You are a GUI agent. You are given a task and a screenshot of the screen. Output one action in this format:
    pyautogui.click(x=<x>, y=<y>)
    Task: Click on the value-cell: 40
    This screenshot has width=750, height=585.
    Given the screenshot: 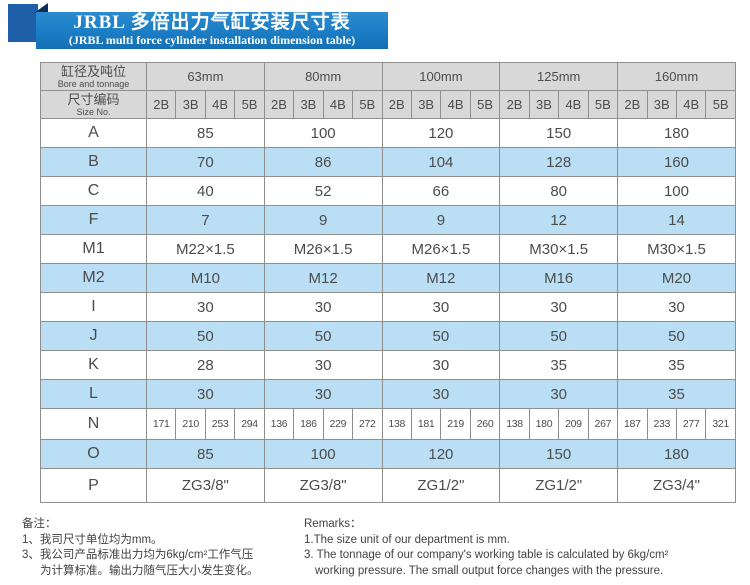 What is the action you would take?
    pyautogui.click(x=205, y=191)
    